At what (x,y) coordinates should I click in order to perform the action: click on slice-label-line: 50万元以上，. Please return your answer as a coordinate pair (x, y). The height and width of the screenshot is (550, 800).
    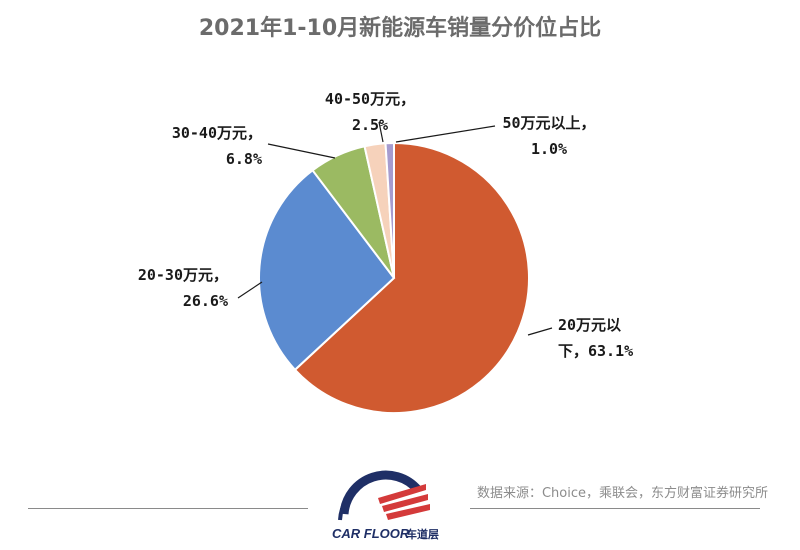
    Looking at the image, I should click on (548, 123).